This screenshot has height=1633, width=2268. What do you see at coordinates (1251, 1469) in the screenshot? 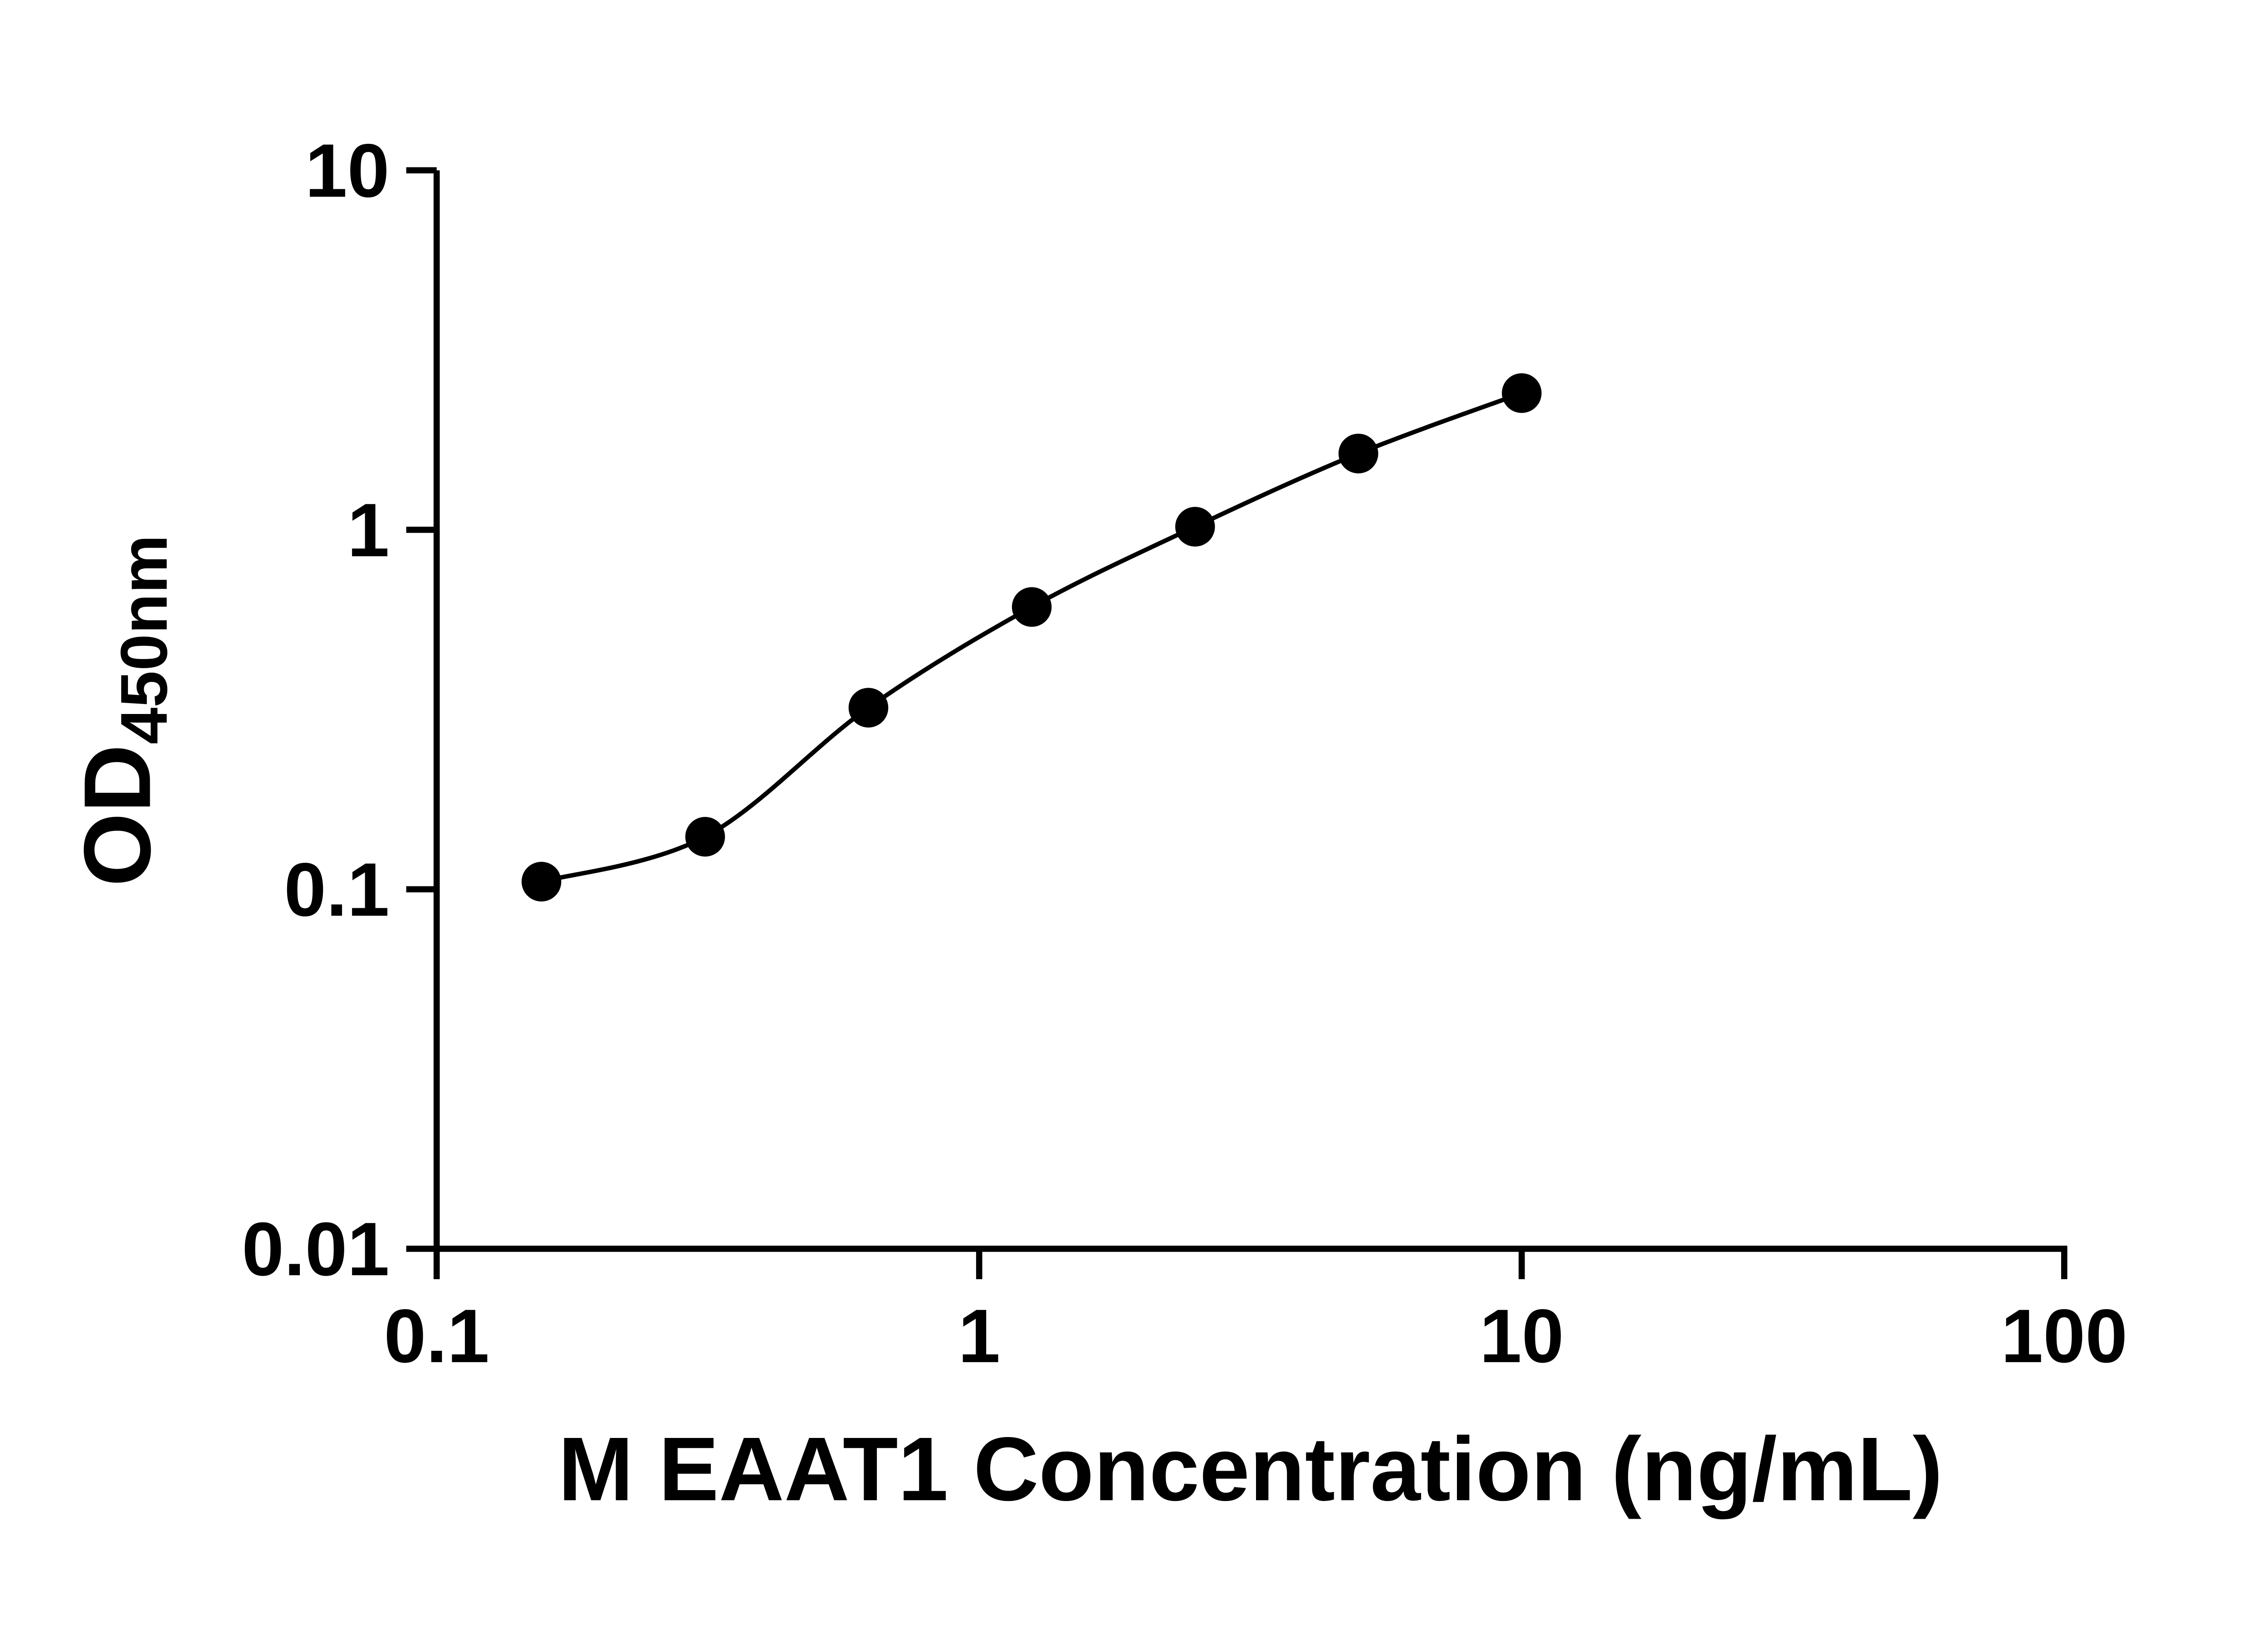
I see `x-axis-title: M EAAT1 Concentration (ng/mL)` at bounding box center [1251, 1469].